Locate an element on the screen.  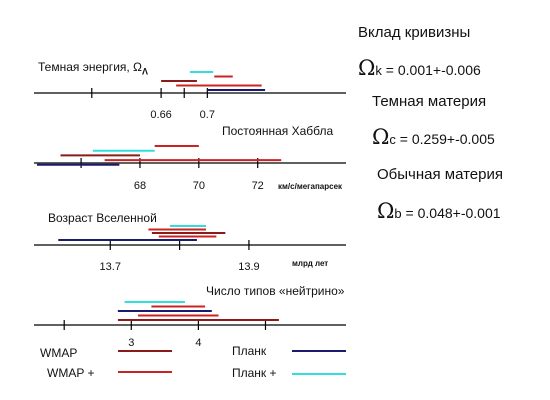
curvature-result: Ωk = 0.001+-0.006 is located at coordinates (419, 68).